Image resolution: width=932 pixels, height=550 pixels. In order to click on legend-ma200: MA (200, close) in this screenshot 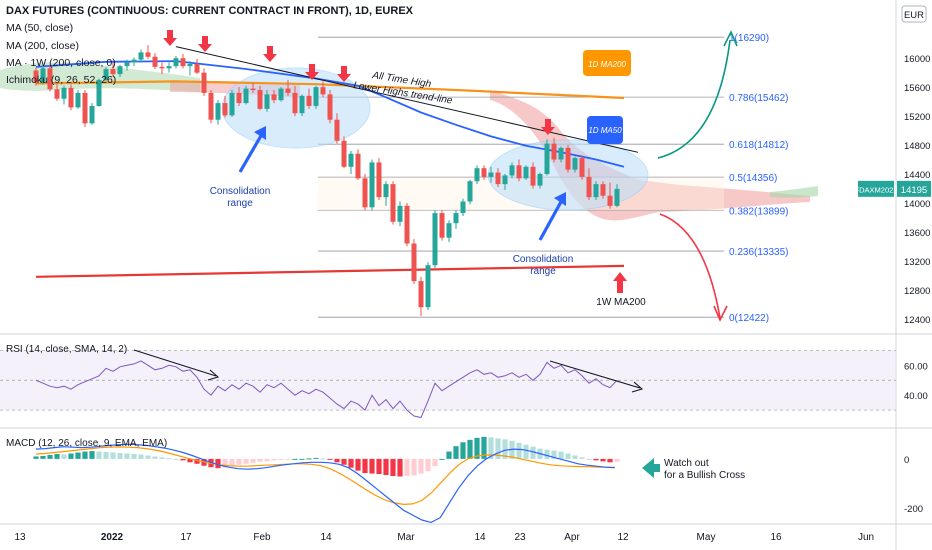, I will do `click(42, 46)`.